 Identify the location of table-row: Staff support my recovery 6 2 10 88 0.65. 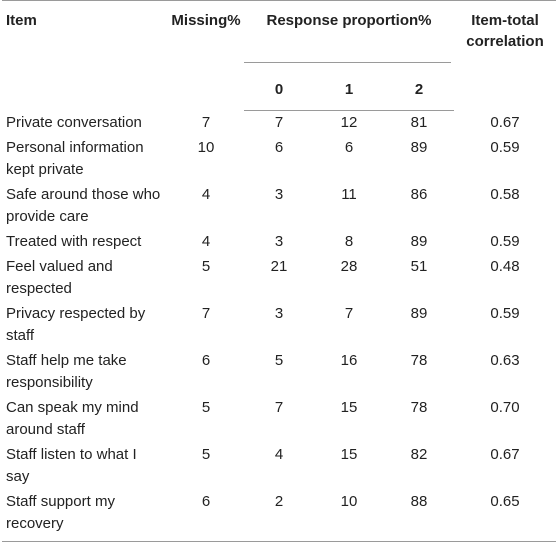
(279, 516).